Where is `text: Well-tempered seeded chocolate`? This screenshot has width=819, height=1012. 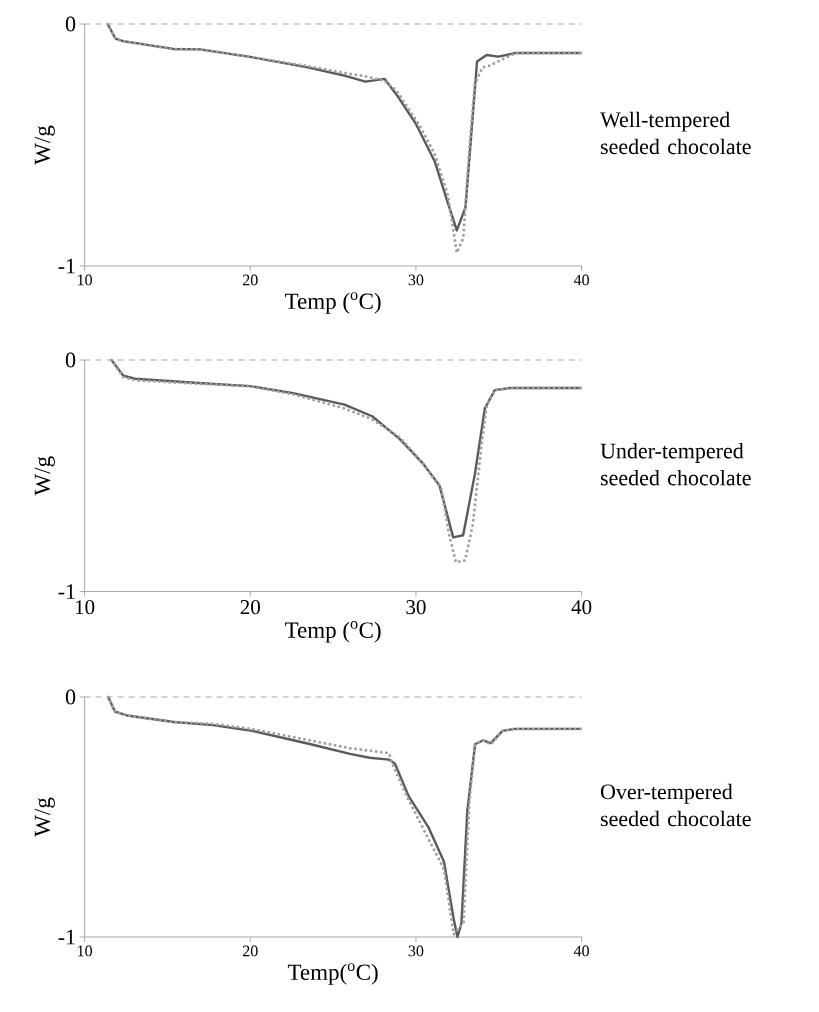 text: Well-tempered seeded chocolate is located at coordinates (675, 133).